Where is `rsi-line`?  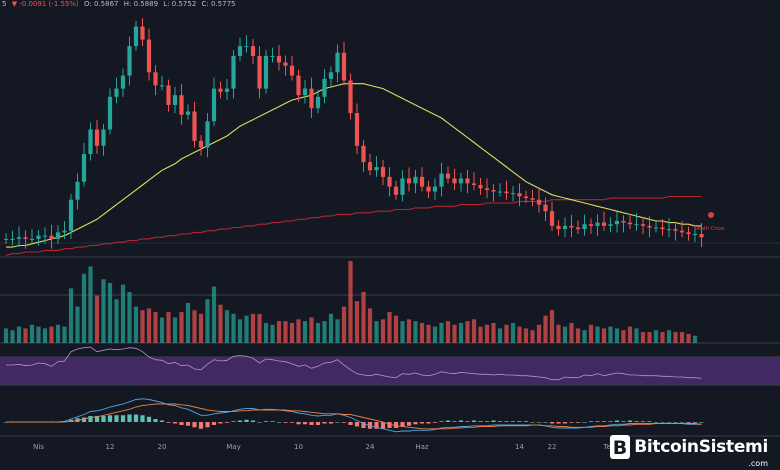
rsi-line is located at coordinates (354, 363).